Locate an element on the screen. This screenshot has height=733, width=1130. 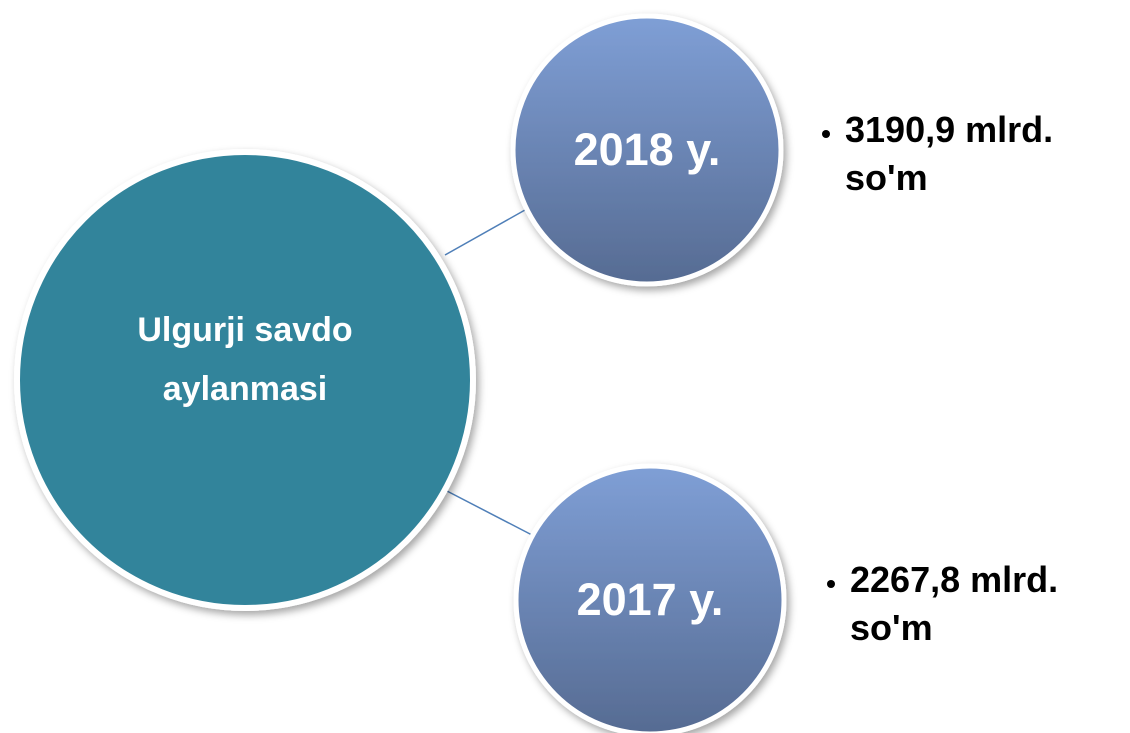
year-label: 2017 y. is located at coordinates (650, 599).